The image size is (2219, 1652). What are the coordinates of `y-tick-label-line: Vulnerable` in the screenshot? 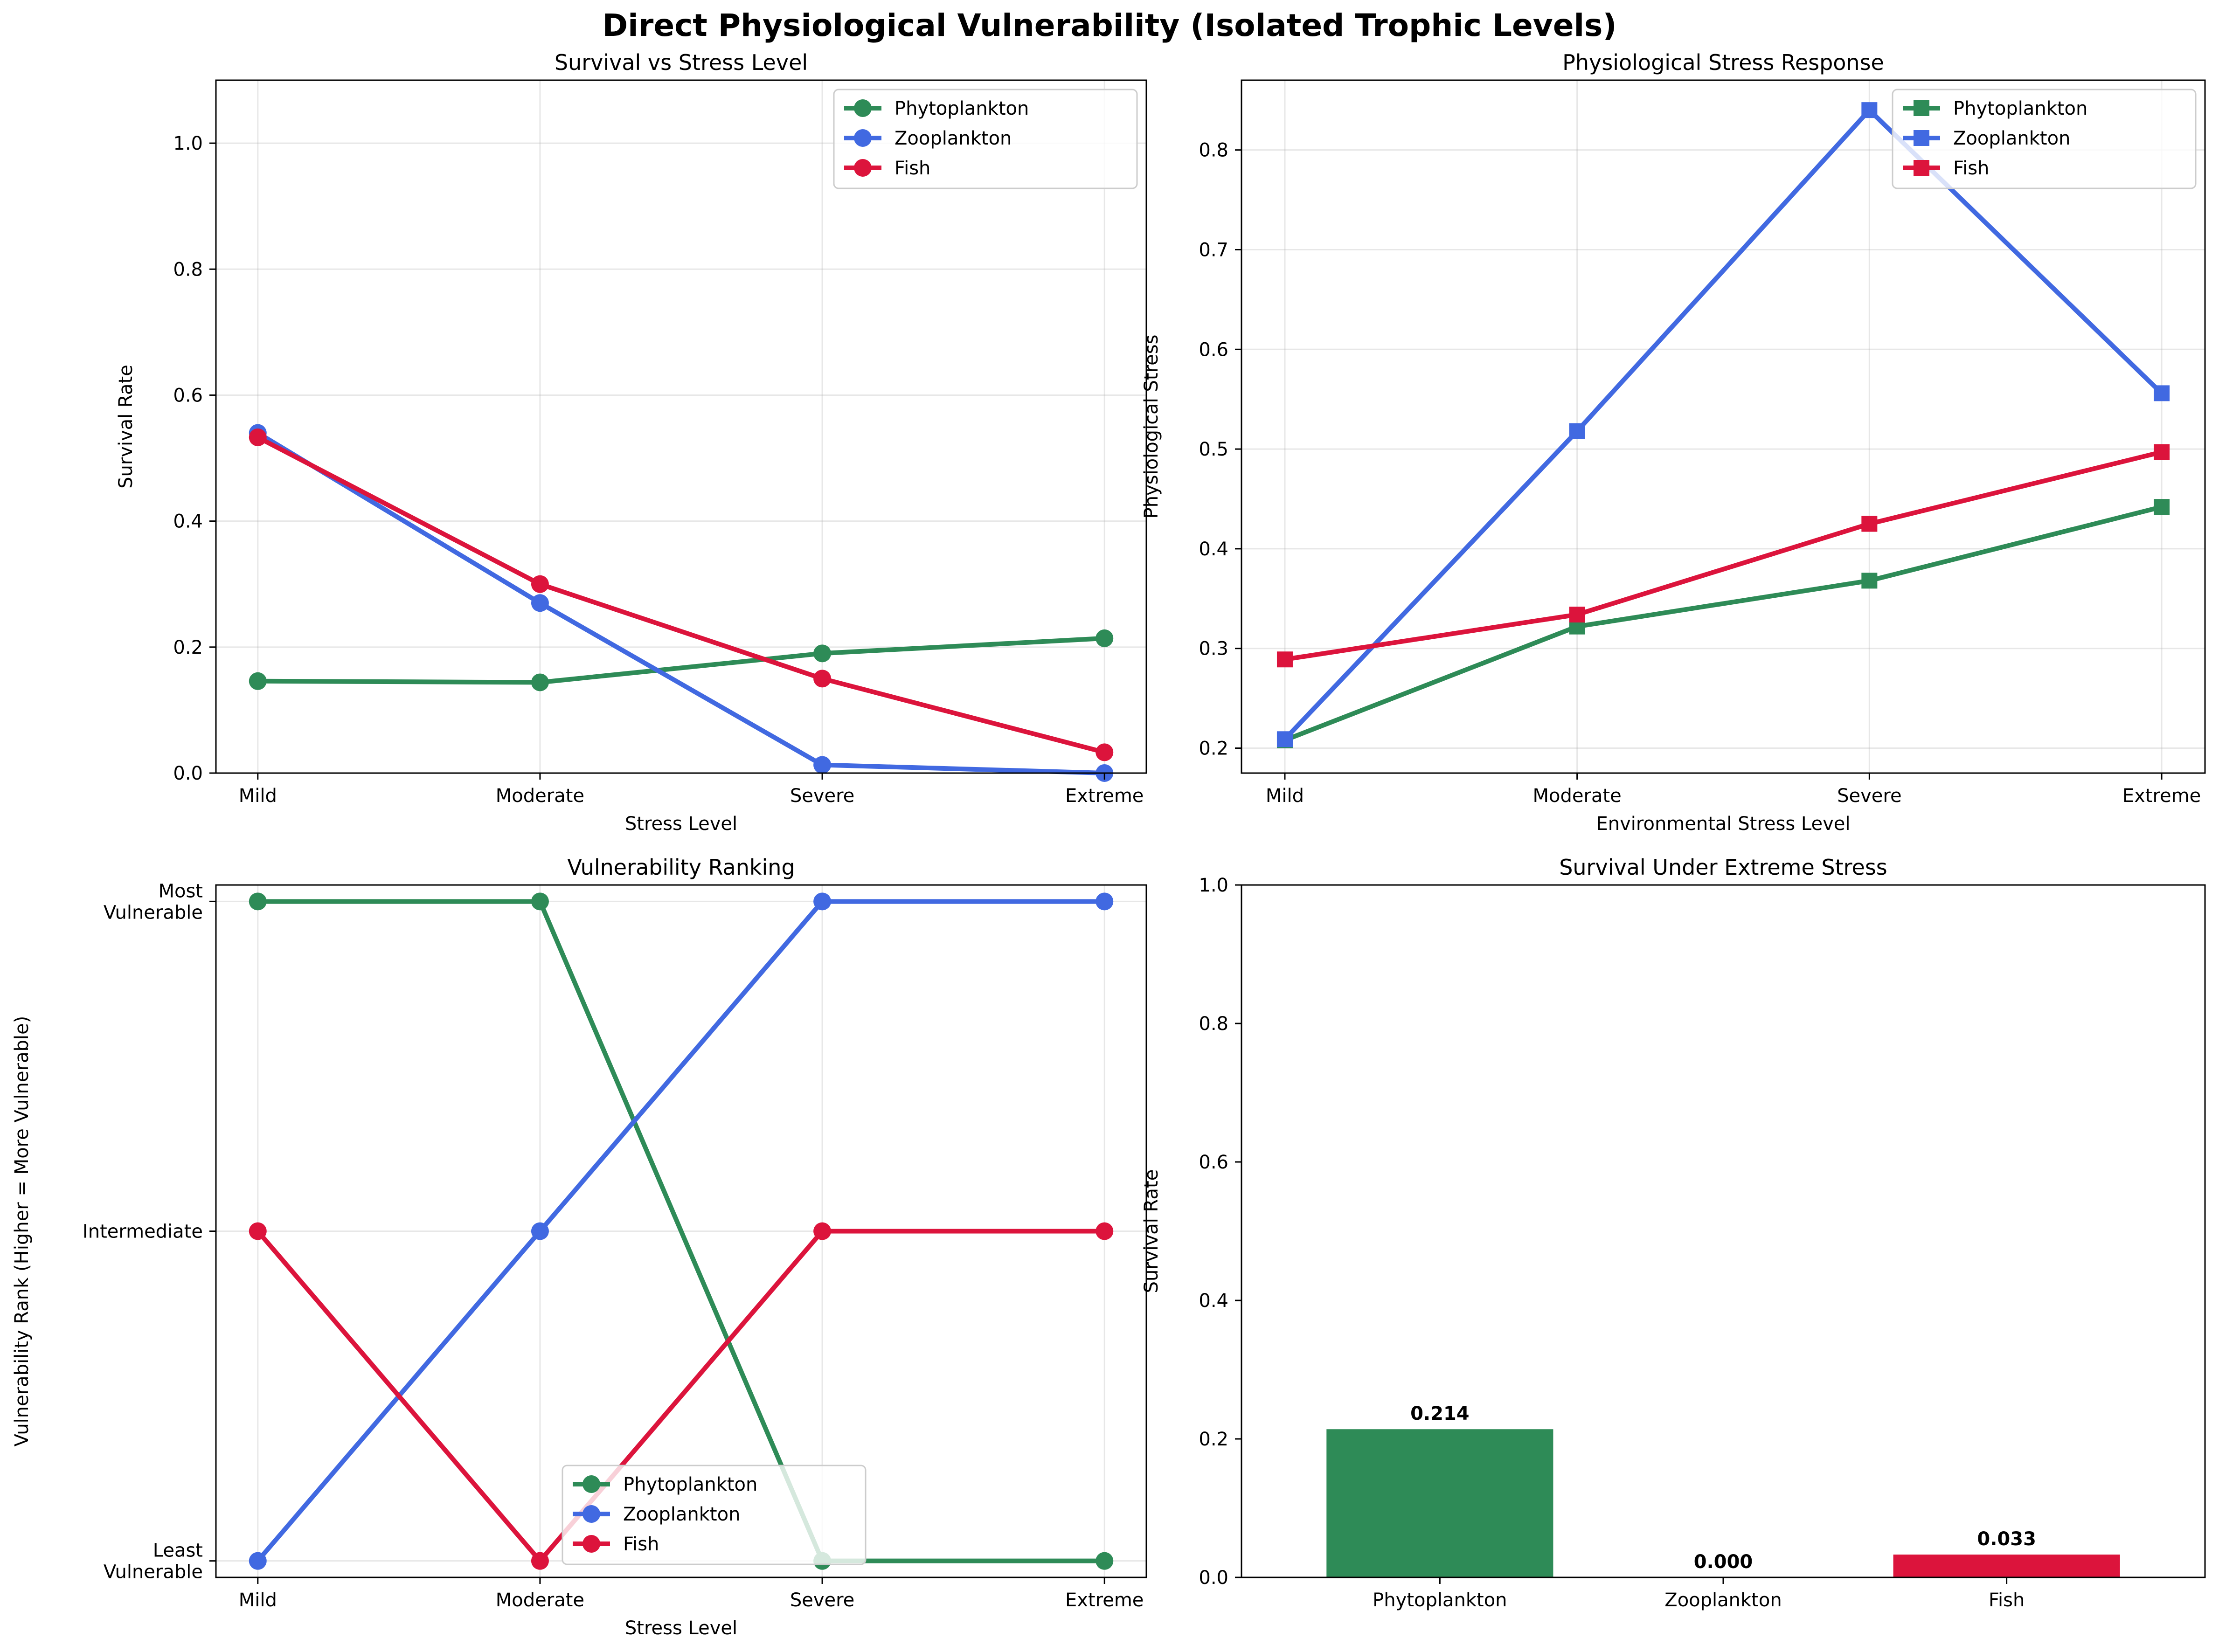 It's located at (153, 912).